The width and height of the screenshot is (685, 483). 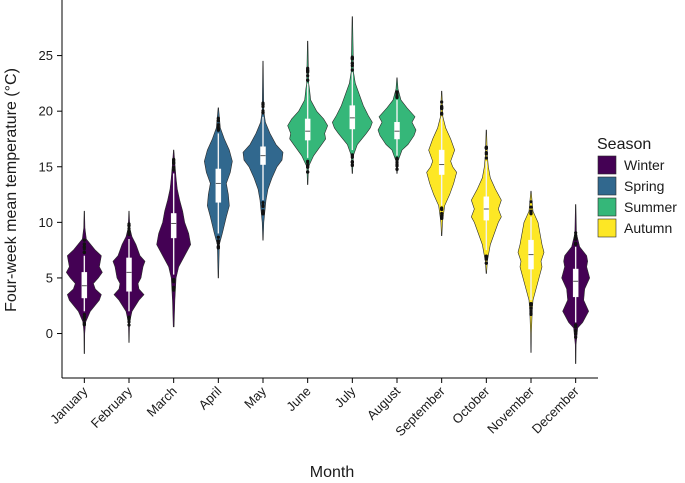 I want to click on violin-may, so click(x=263, y=150).